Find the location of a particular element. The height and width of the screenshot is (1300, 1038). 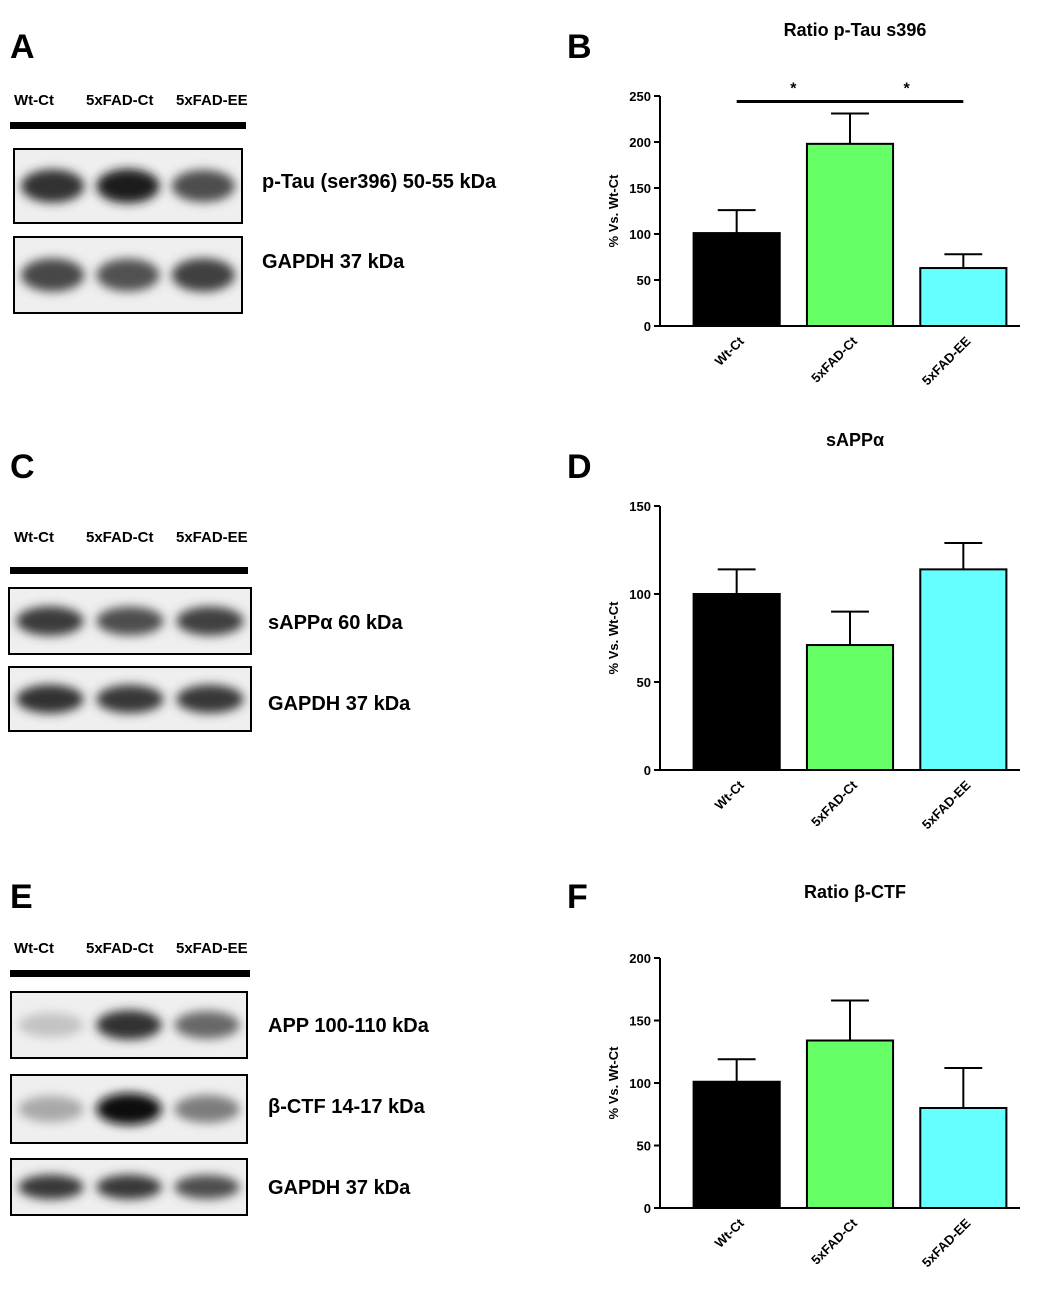

panel-letter-b: B is located at coordinates (579, 47).